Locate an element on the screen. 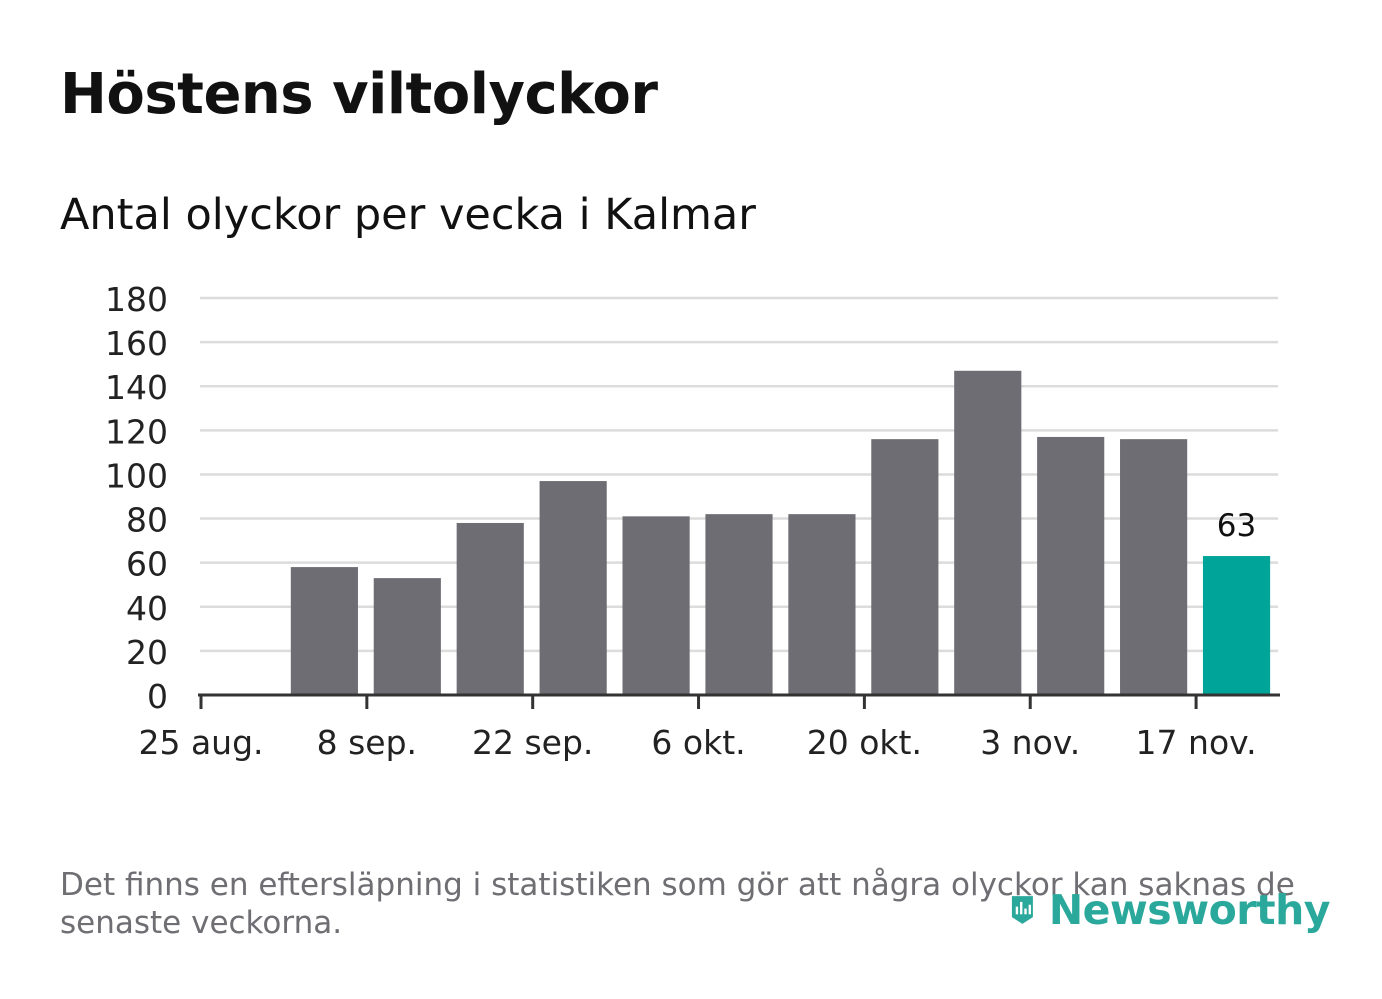 The width and height of the screenshot is (1382, 999). newsworthy-logo: Newsworthy is located at coordinates (1170, 910).